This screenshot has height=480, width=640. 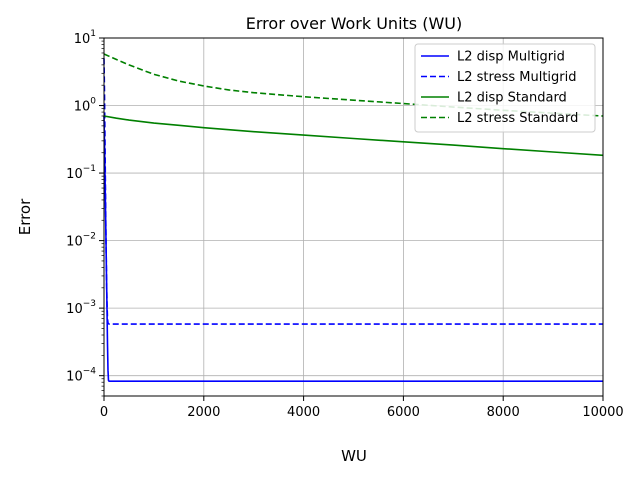 I want to click on legend-label: L2 stress Multigrid, so click(x=517, y=77).